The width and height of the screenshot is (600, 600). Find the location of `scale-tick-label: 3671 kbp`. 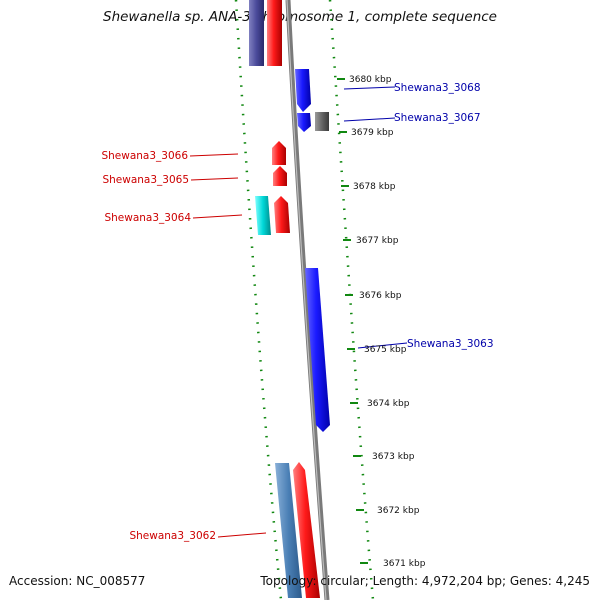

scale-tick-label: 3671 kbp is located at coordinates (404, 564).